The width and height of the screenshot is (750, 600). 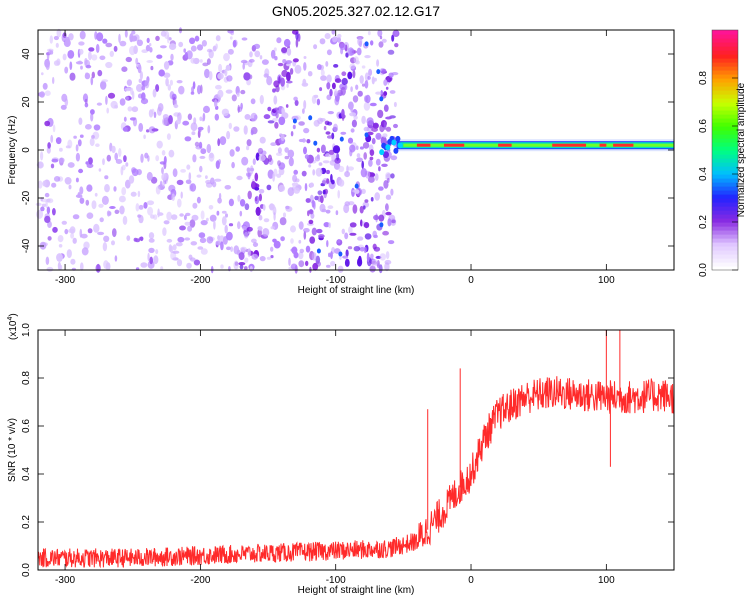 I want to click on y-tick-label: 1.0, so click(x=26, y=330).